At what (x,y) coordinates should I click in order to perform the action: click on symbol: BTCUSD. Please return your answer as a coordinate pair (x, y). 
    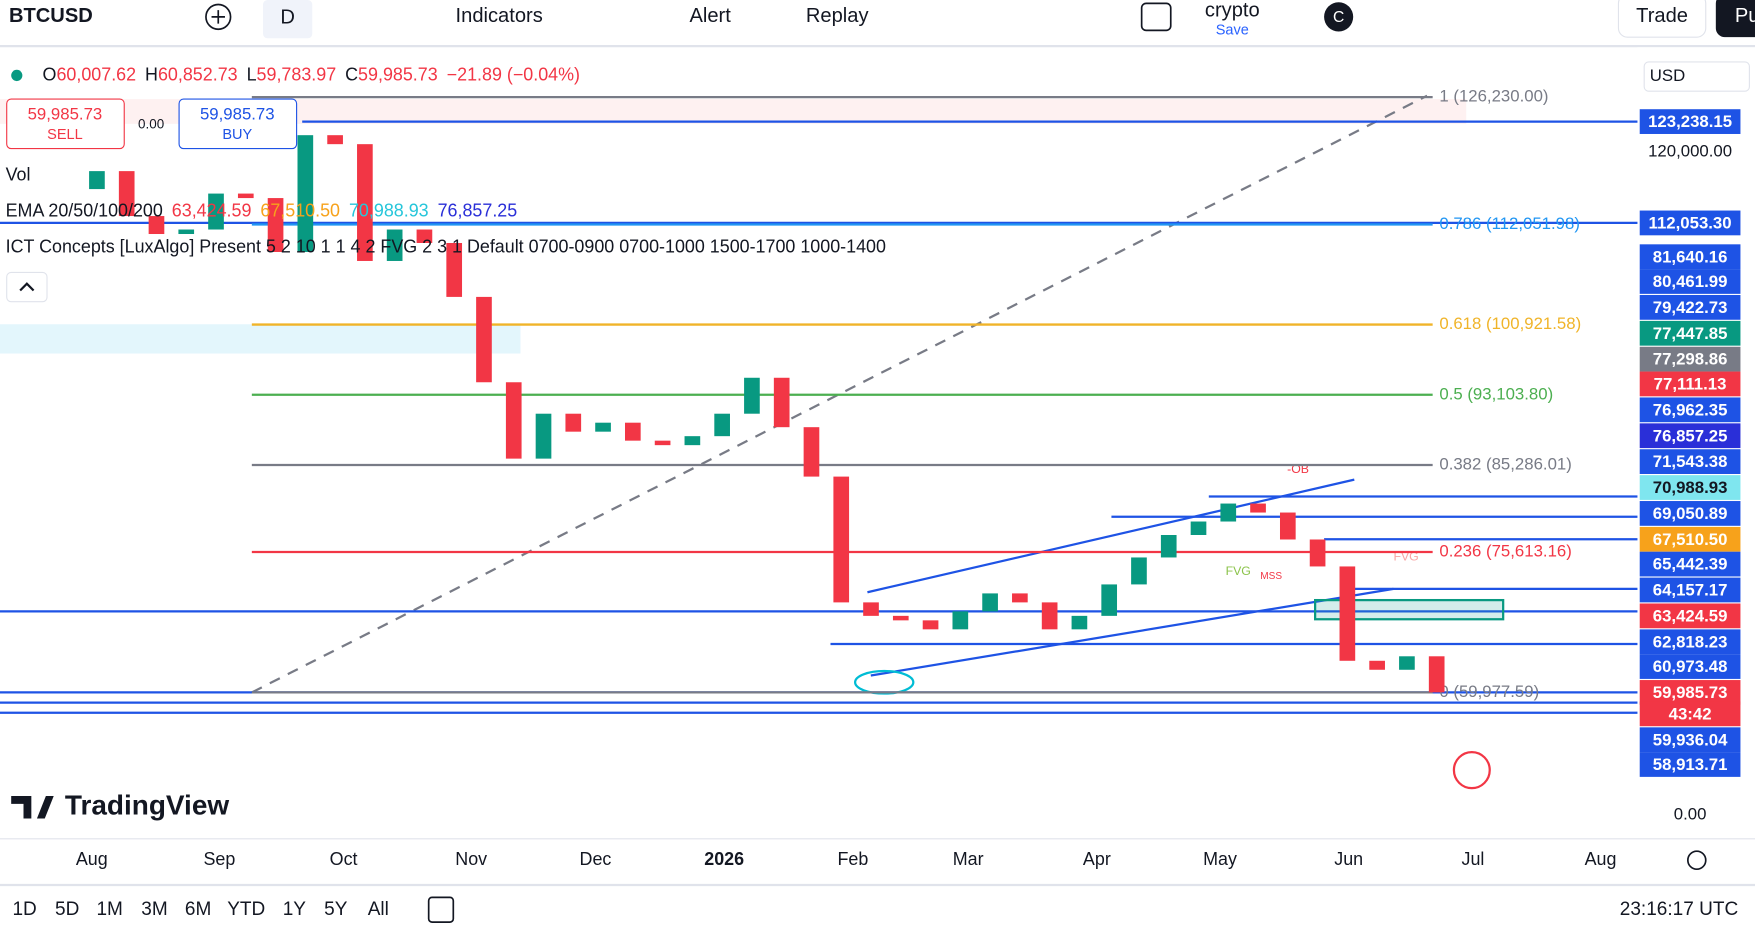
    Looking at the image, I should click on (51, 16).